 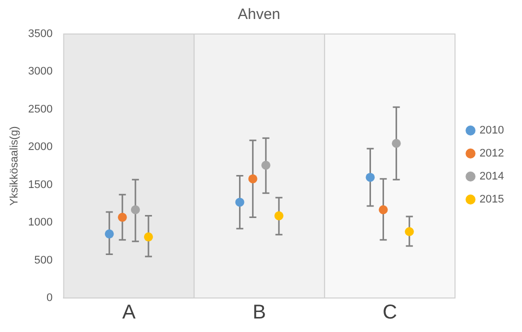 I want to click on legend-label: 2014, so click(x=492, y=176).